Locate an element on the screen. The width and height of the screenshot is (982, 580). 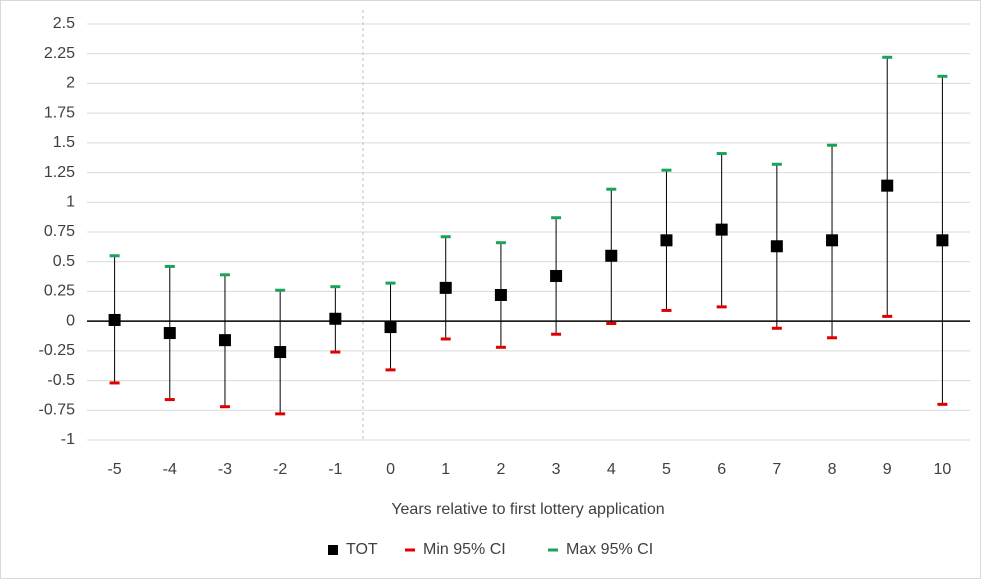
y-tick-label: 1.5 is located at coordinates (64, 142).